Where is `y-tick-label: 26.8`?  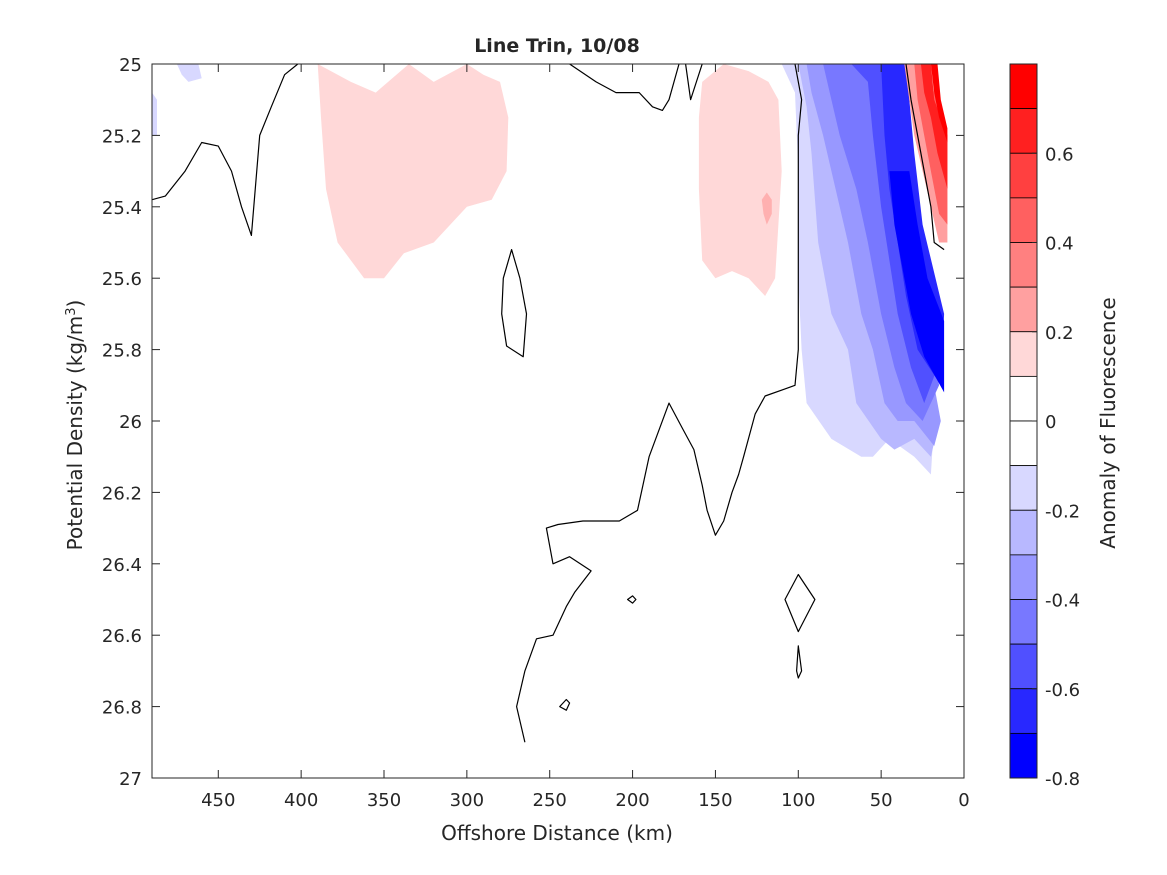
y-tick-label: 26.8 is located at coordinates (122, 708).